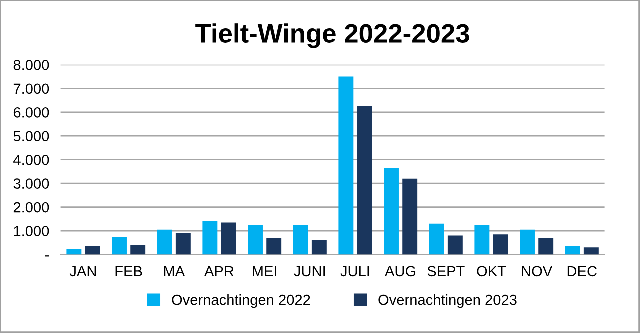 This screenshot has width=640, height=333. Describe the element at coordinates (32, 112) in the screenshot. I see `y-tick-label: 6.000` at that location.